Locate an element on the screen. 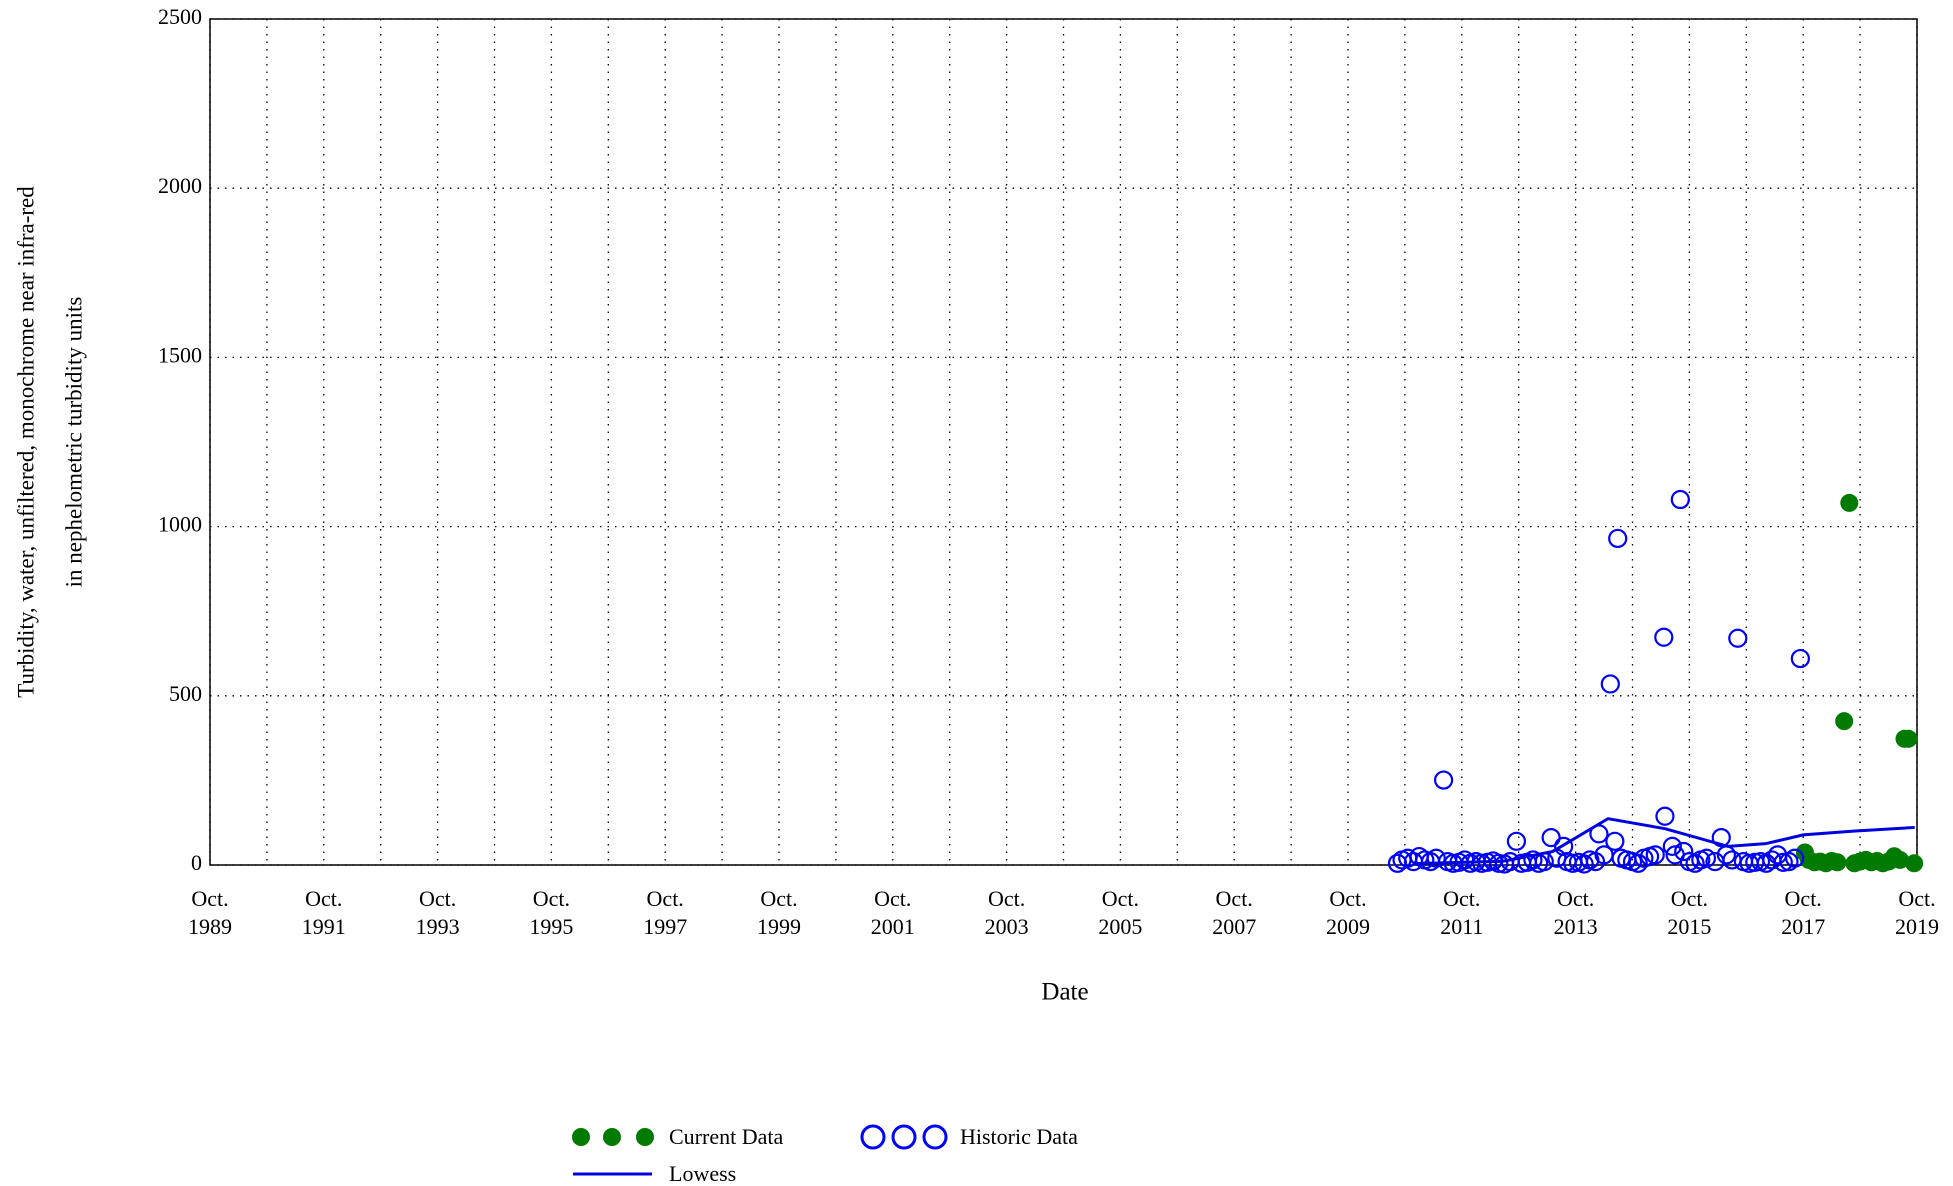 The image size is (1953, 1186). x-tick-label: Oct. 2001 is located at coordinates (892, 912).